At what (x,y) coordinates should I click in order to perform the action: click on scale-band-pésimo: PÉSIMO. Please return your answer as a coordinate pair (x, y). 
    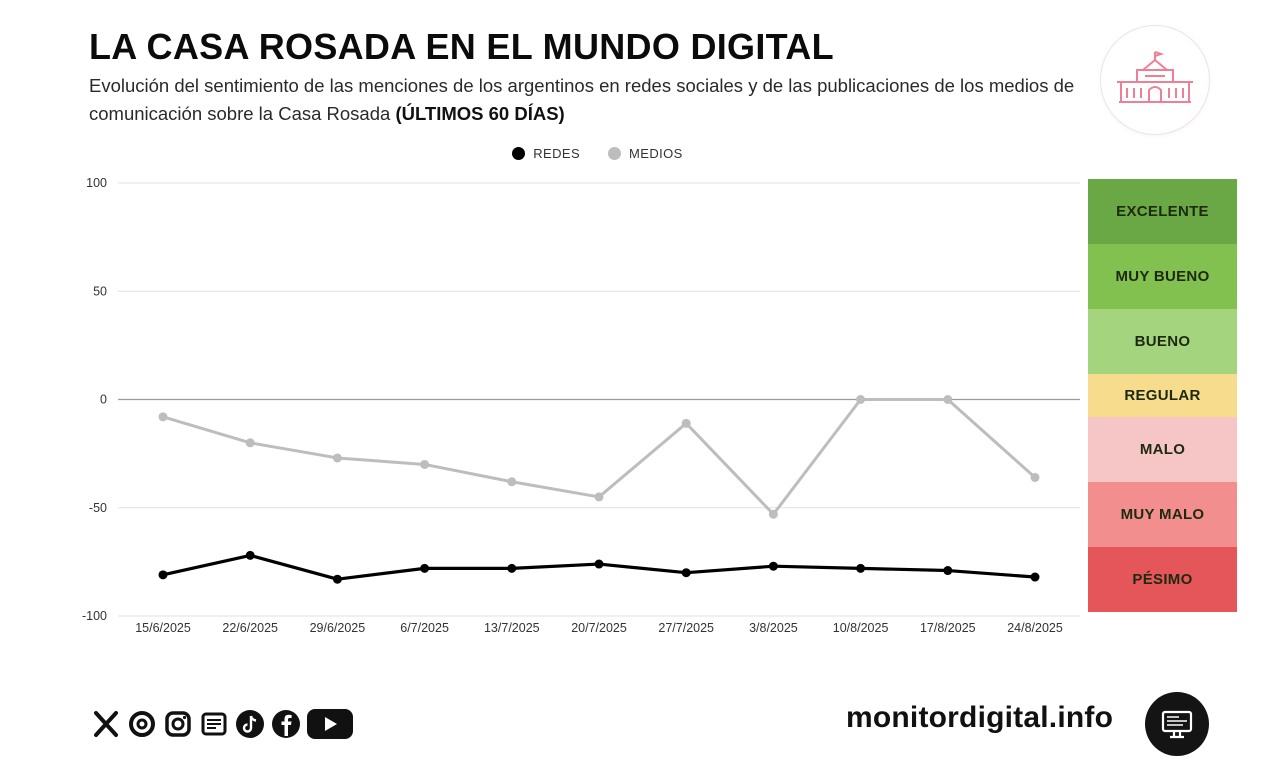
    Looking at the image, I should click on (1162, 579).